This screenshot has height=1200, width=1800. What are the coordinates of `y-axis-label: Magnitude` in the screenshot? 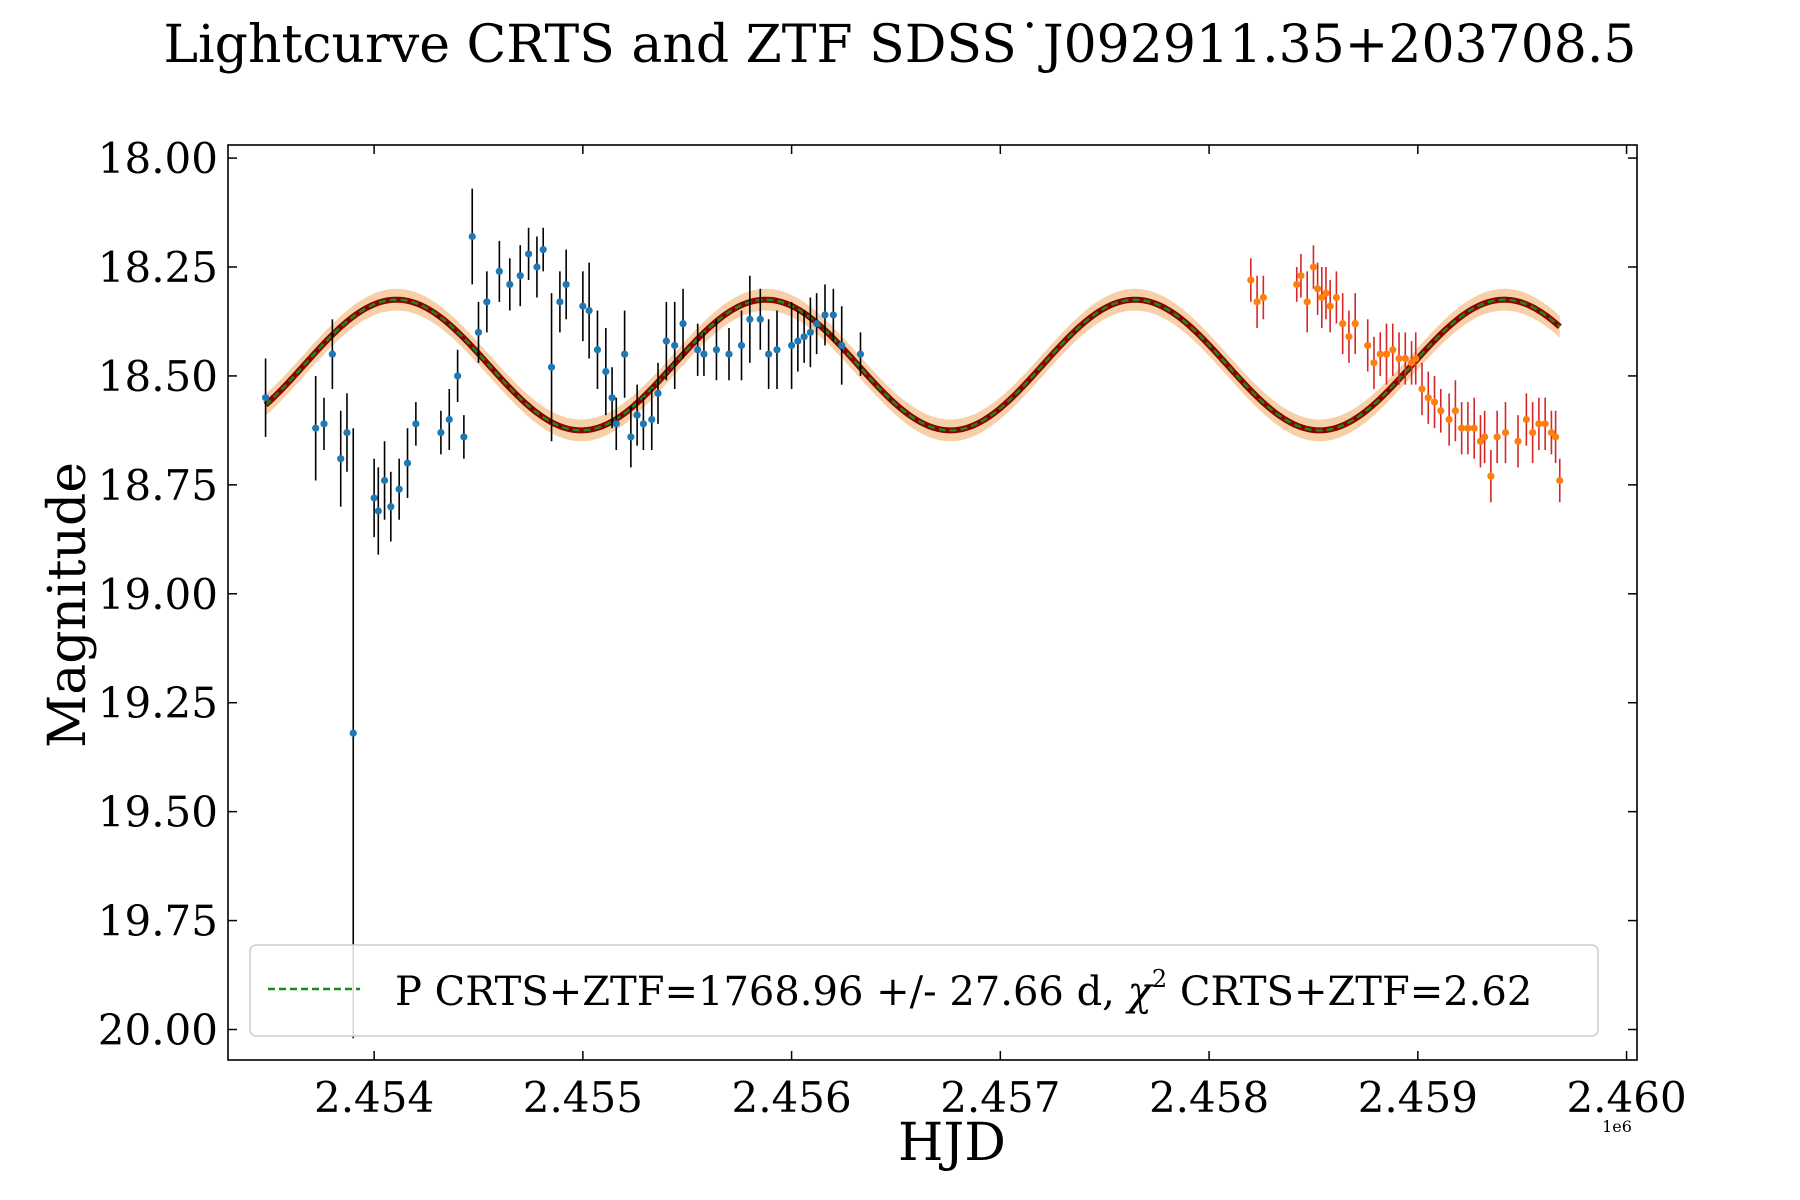 It's located at (68, 605).